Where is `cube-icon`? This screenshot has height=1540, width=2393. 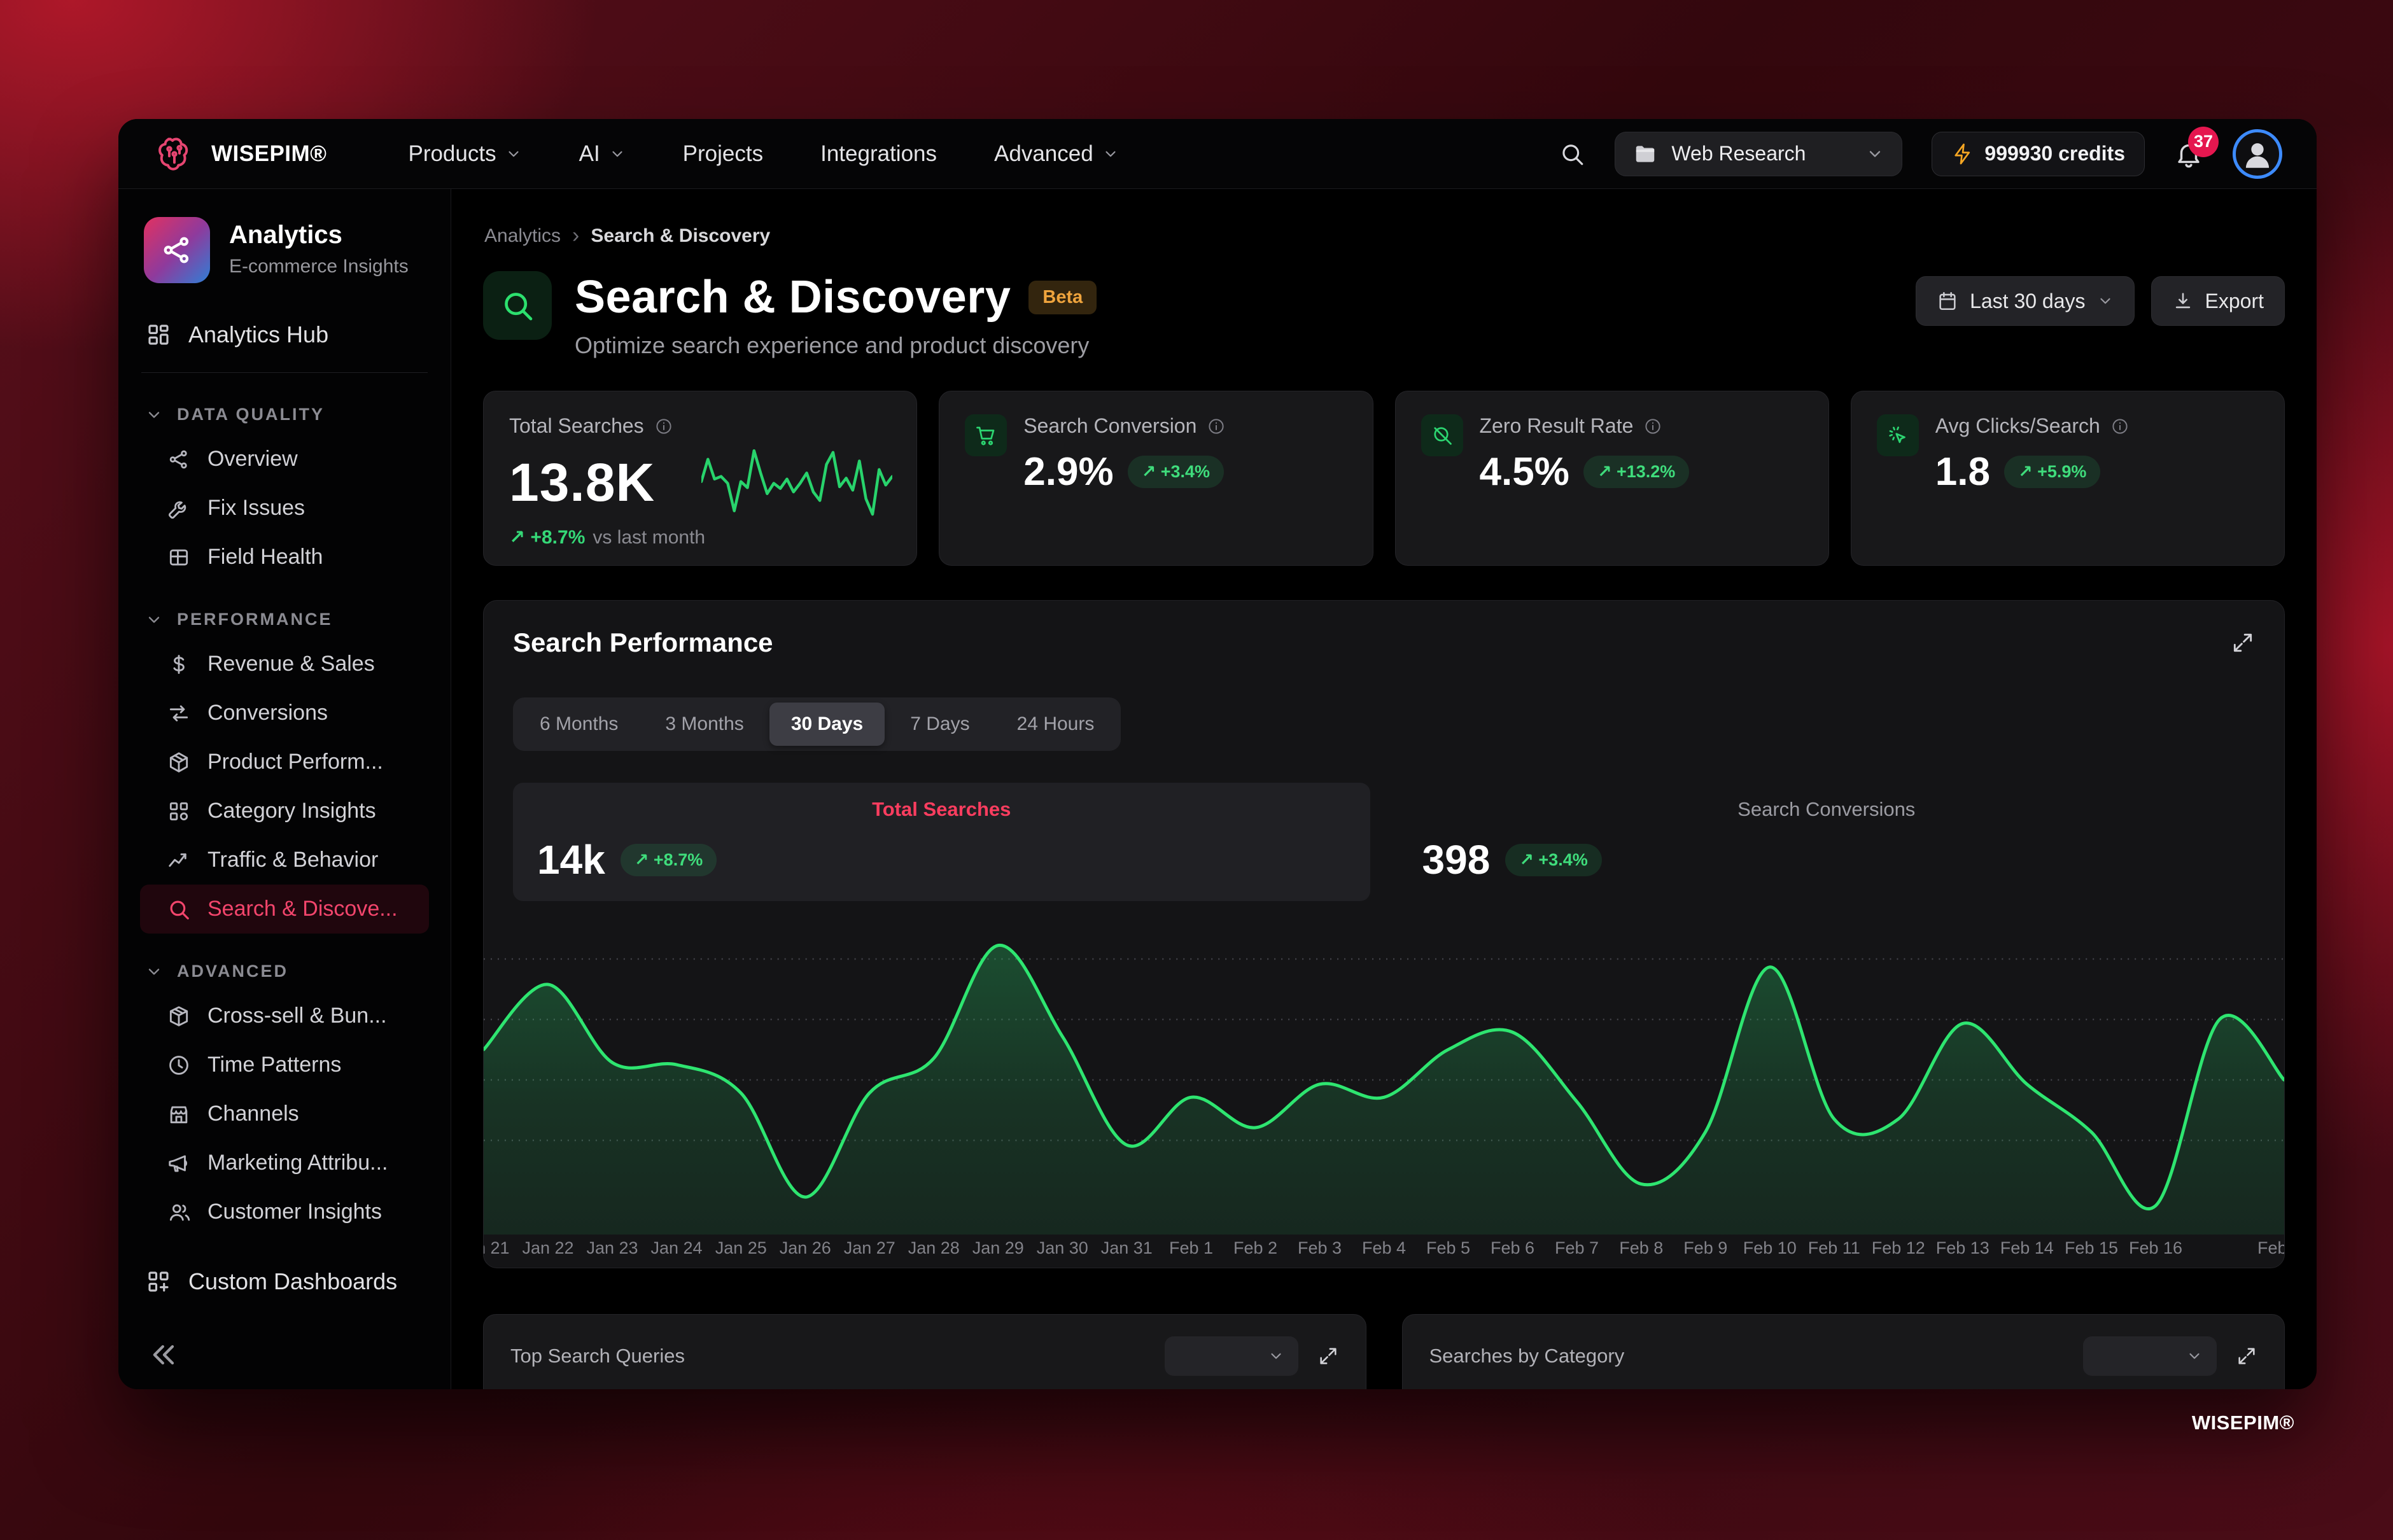
cube-icon is located at coordinates (179, 762).